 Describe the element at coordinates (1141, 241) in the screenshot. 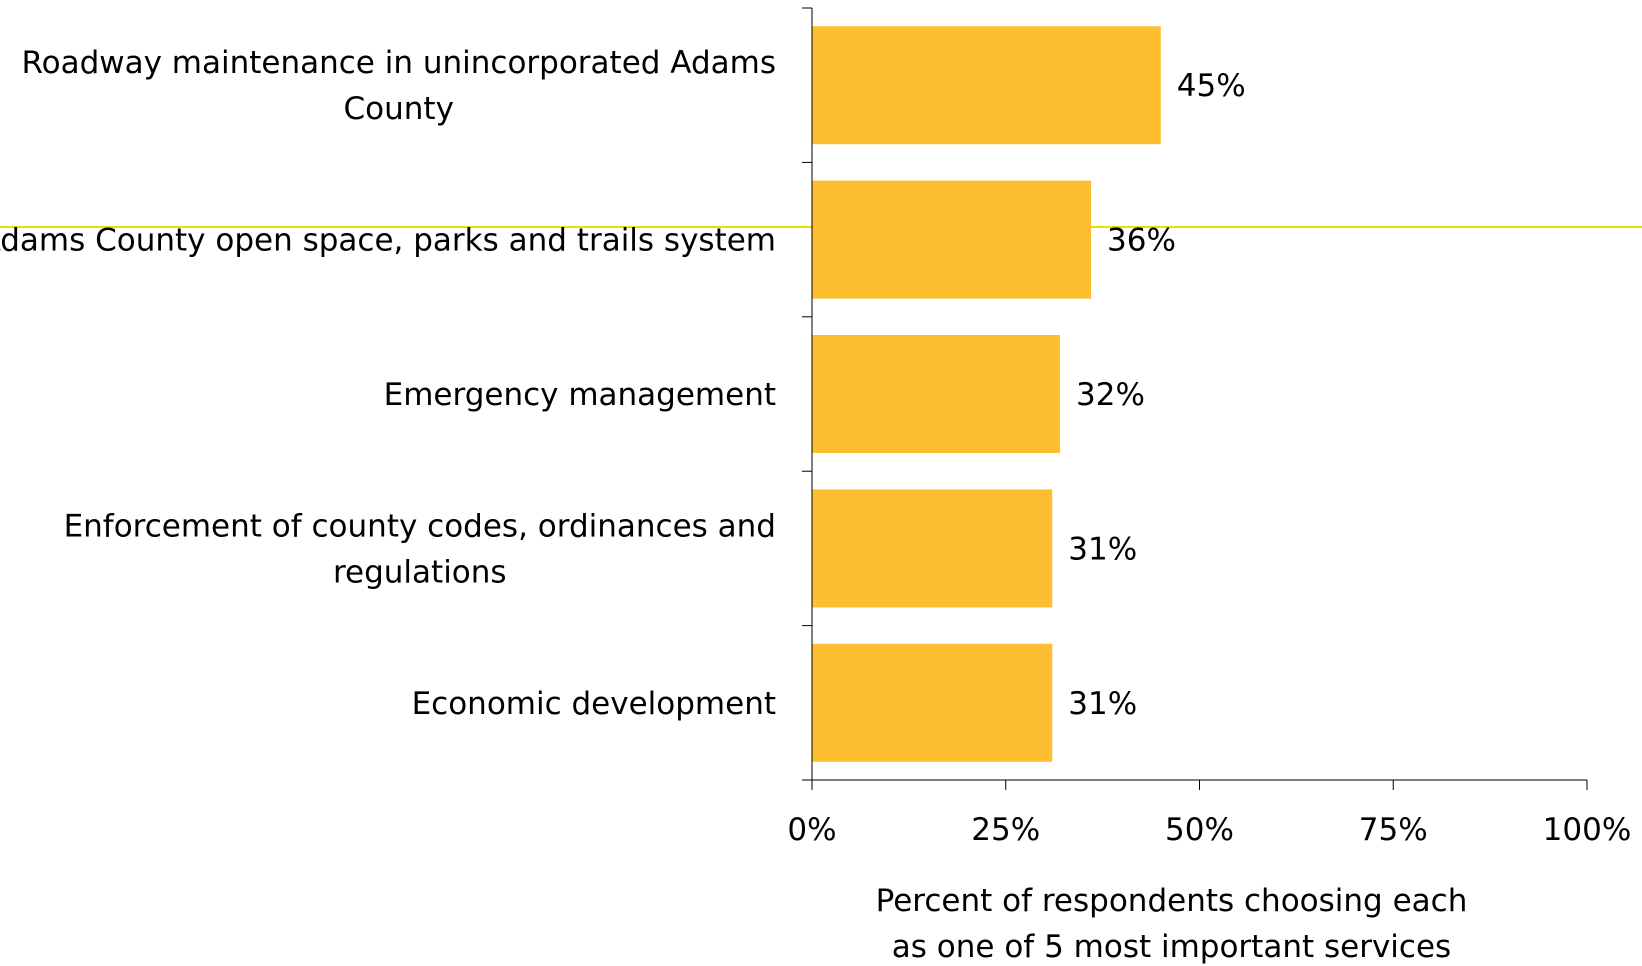

I see `data-label-1: 36%` at that location.